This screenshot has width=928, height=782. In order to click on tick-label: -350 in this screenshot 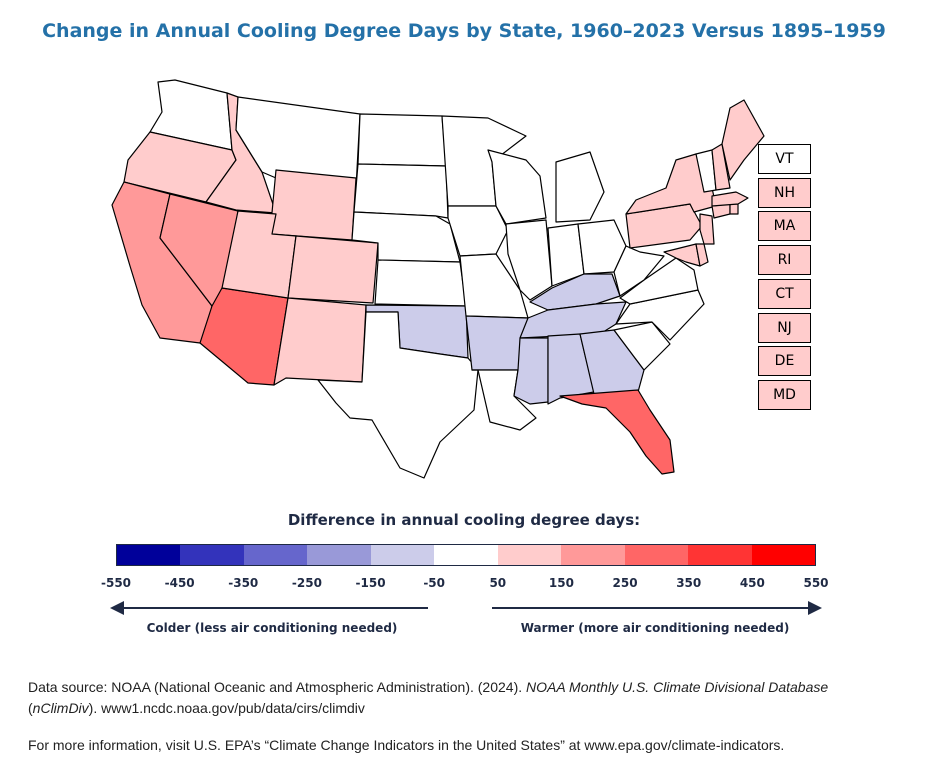, I will do `click(243, 583)`.